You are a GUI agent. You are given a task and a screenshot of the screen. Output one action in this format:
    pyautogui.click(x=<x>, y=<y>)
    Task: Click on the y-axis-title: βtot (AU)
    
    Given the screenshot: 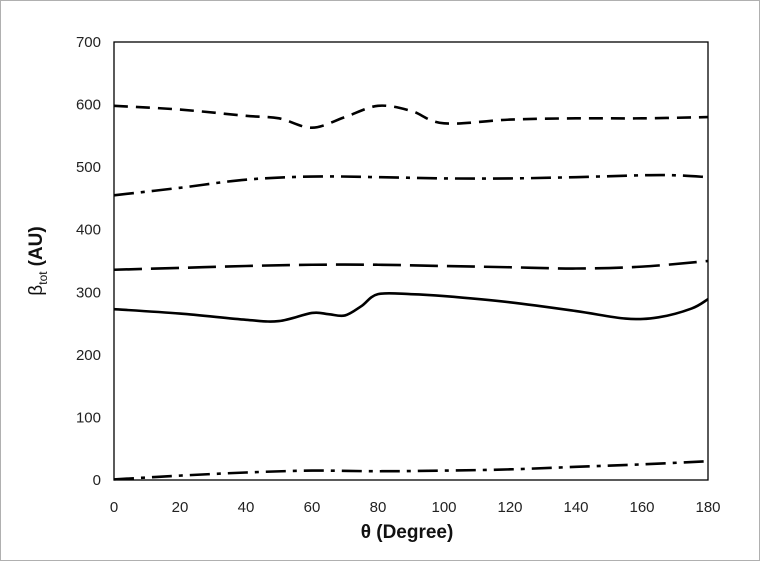 What is the action you would take?
    pyautogui.click(x=38, y=260)
    